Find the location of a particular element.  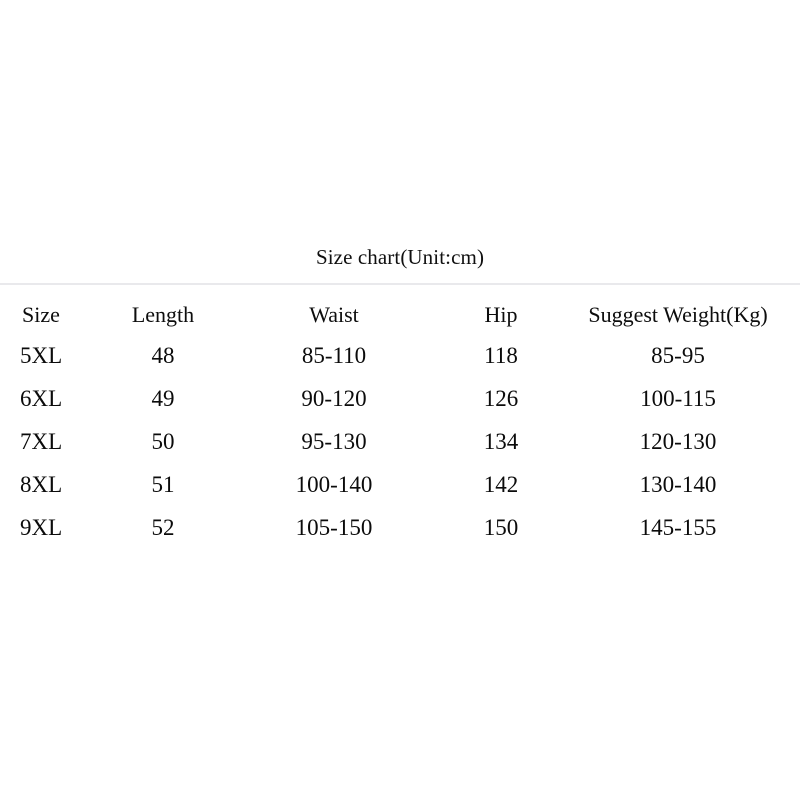

column-header-length: Length is located at coordinates (163, 314).